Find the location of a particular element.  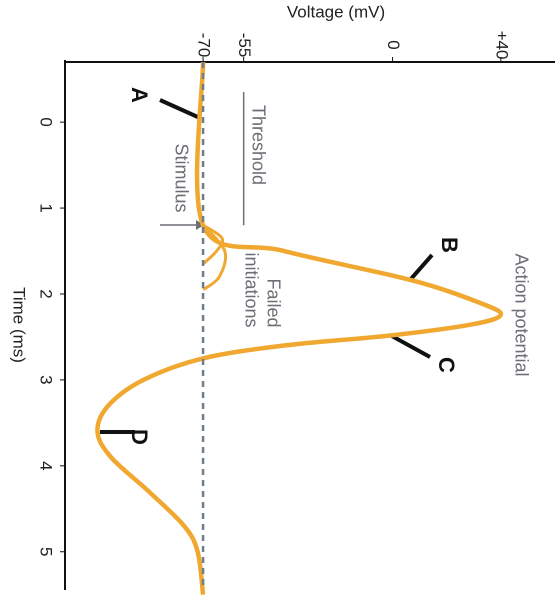

stimulus-arrowhead is located at coordinates (200, 225).